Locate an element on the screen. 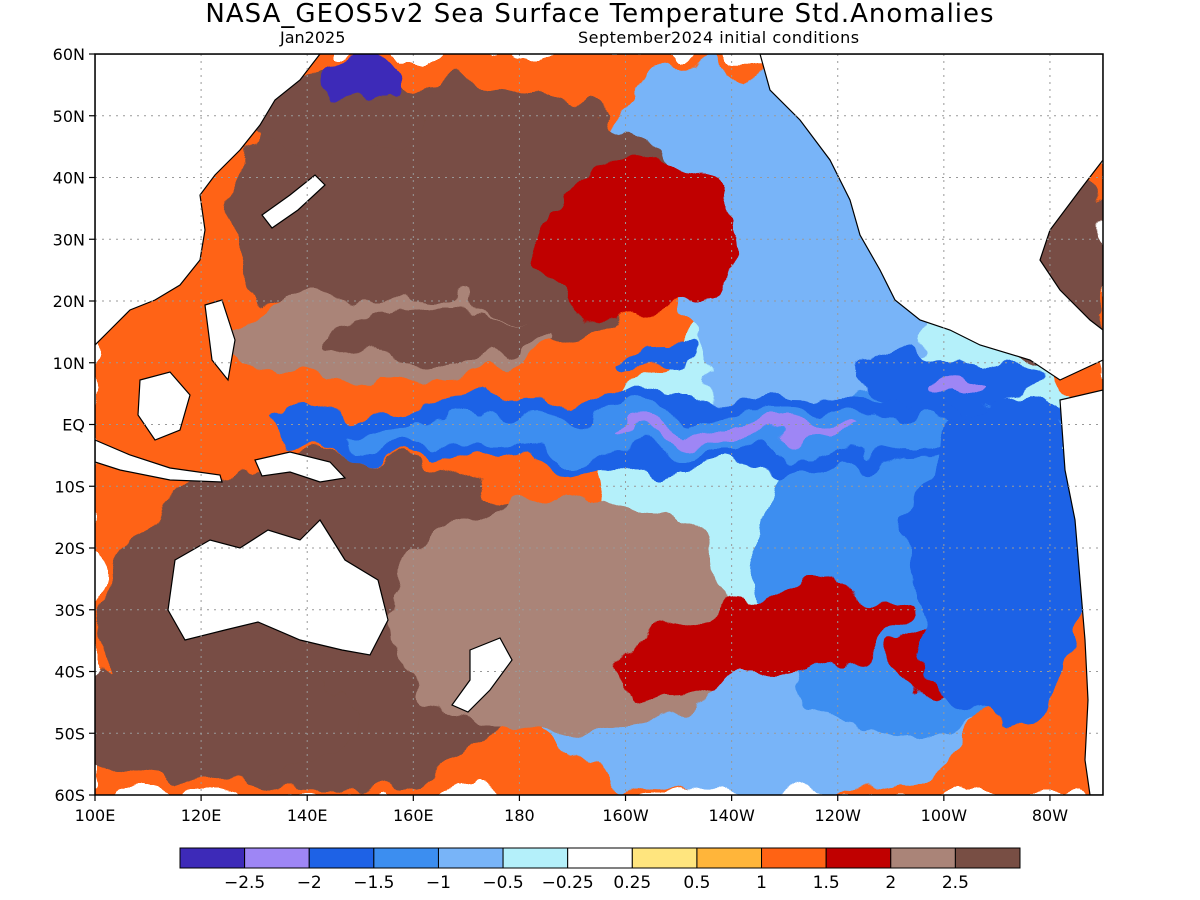 This screenshot has height=900, width=1200. lon-tick-label: 140W is located at coordinates (731, 815).